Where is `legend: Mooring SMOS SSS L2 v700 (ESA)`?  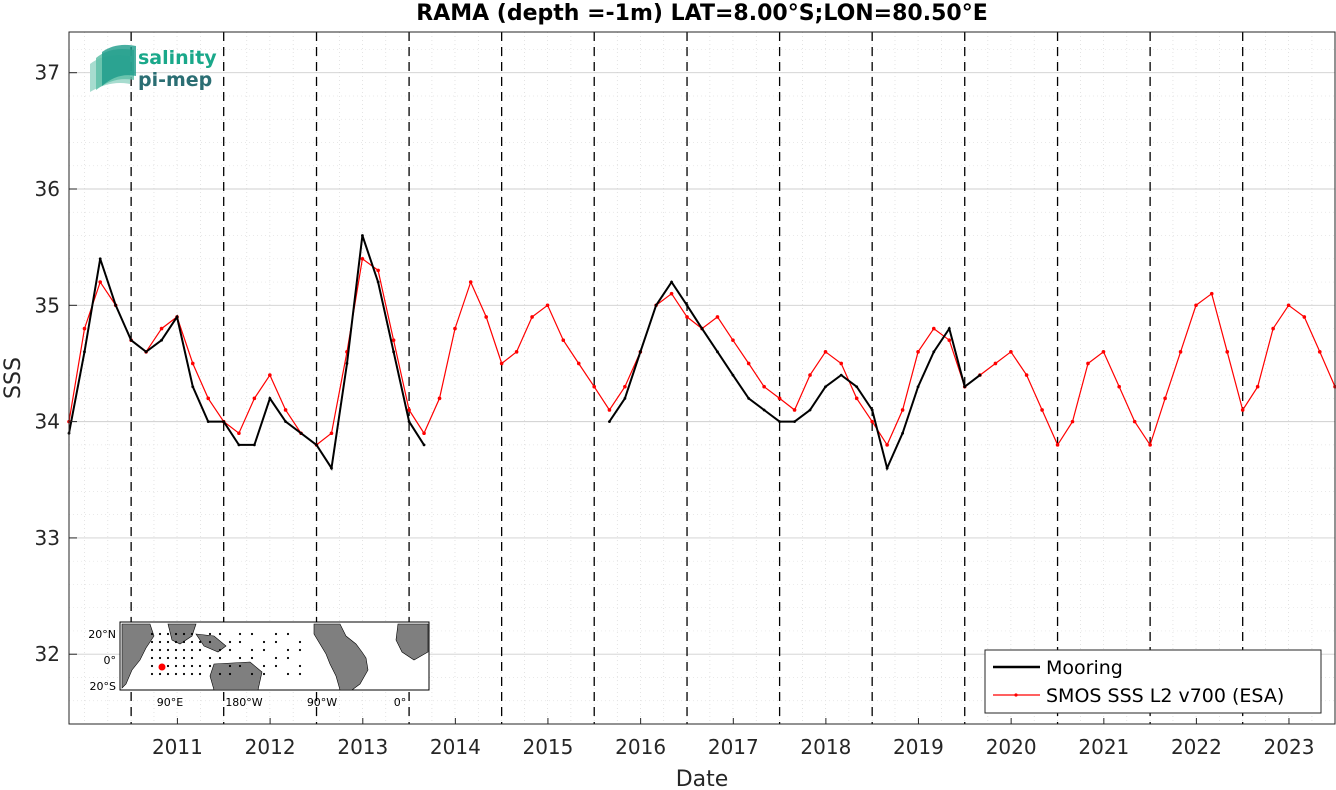 legend: Mooring SMOS SSS L2 v700 (ESA) is located at coordinates (1153, 681).